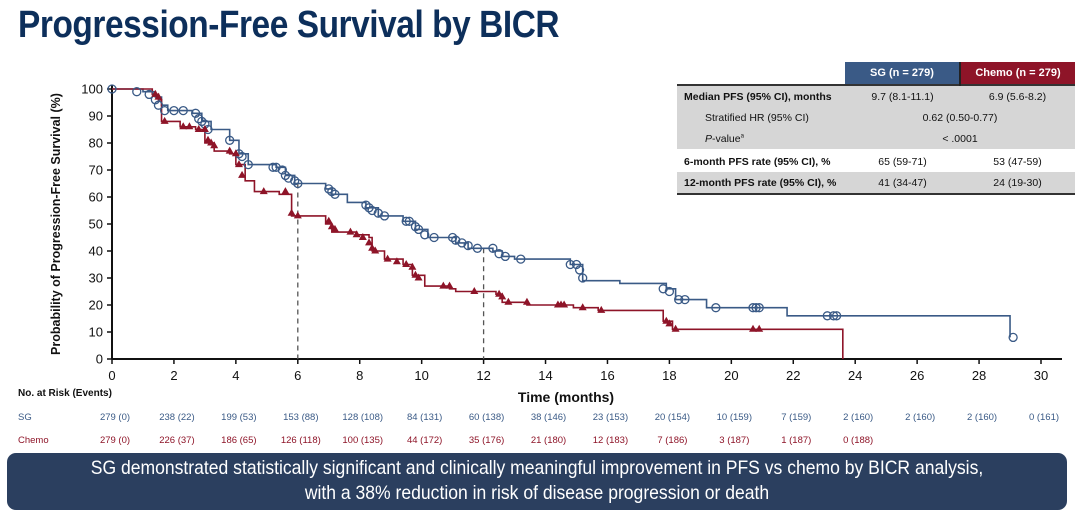  I want to click on x-tick-label: 28, so click(979, 375).